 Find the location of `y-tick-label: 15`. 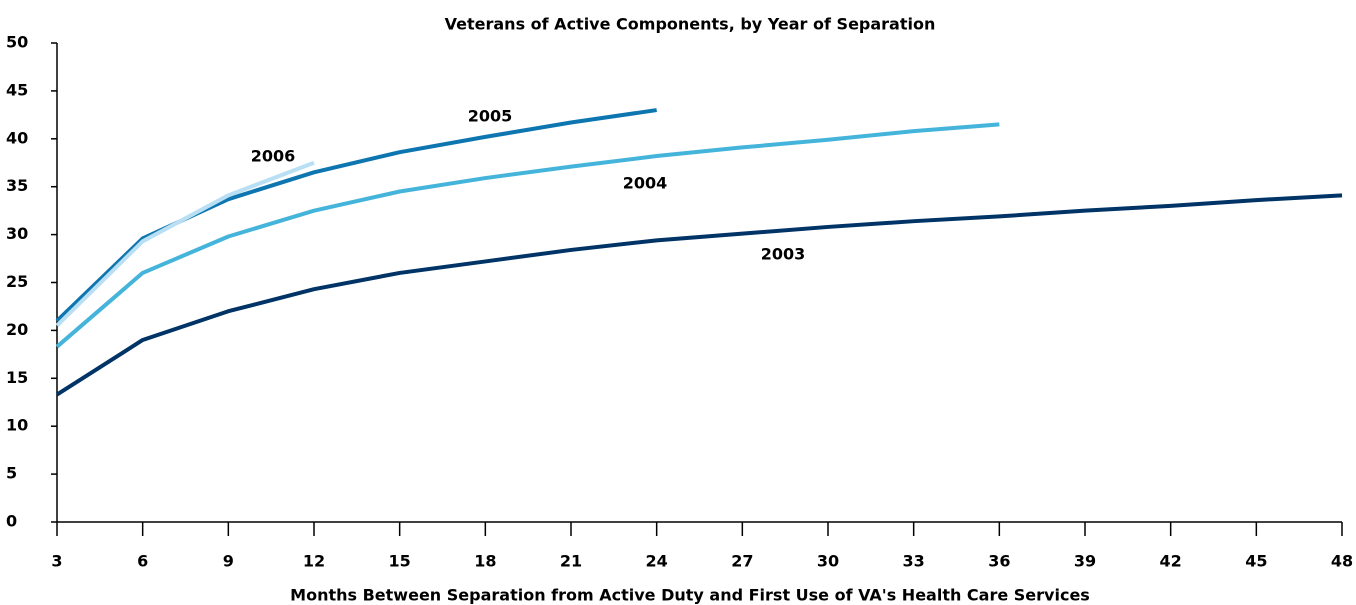

y-tick-label: 15 is located at coordinates (17, 377).